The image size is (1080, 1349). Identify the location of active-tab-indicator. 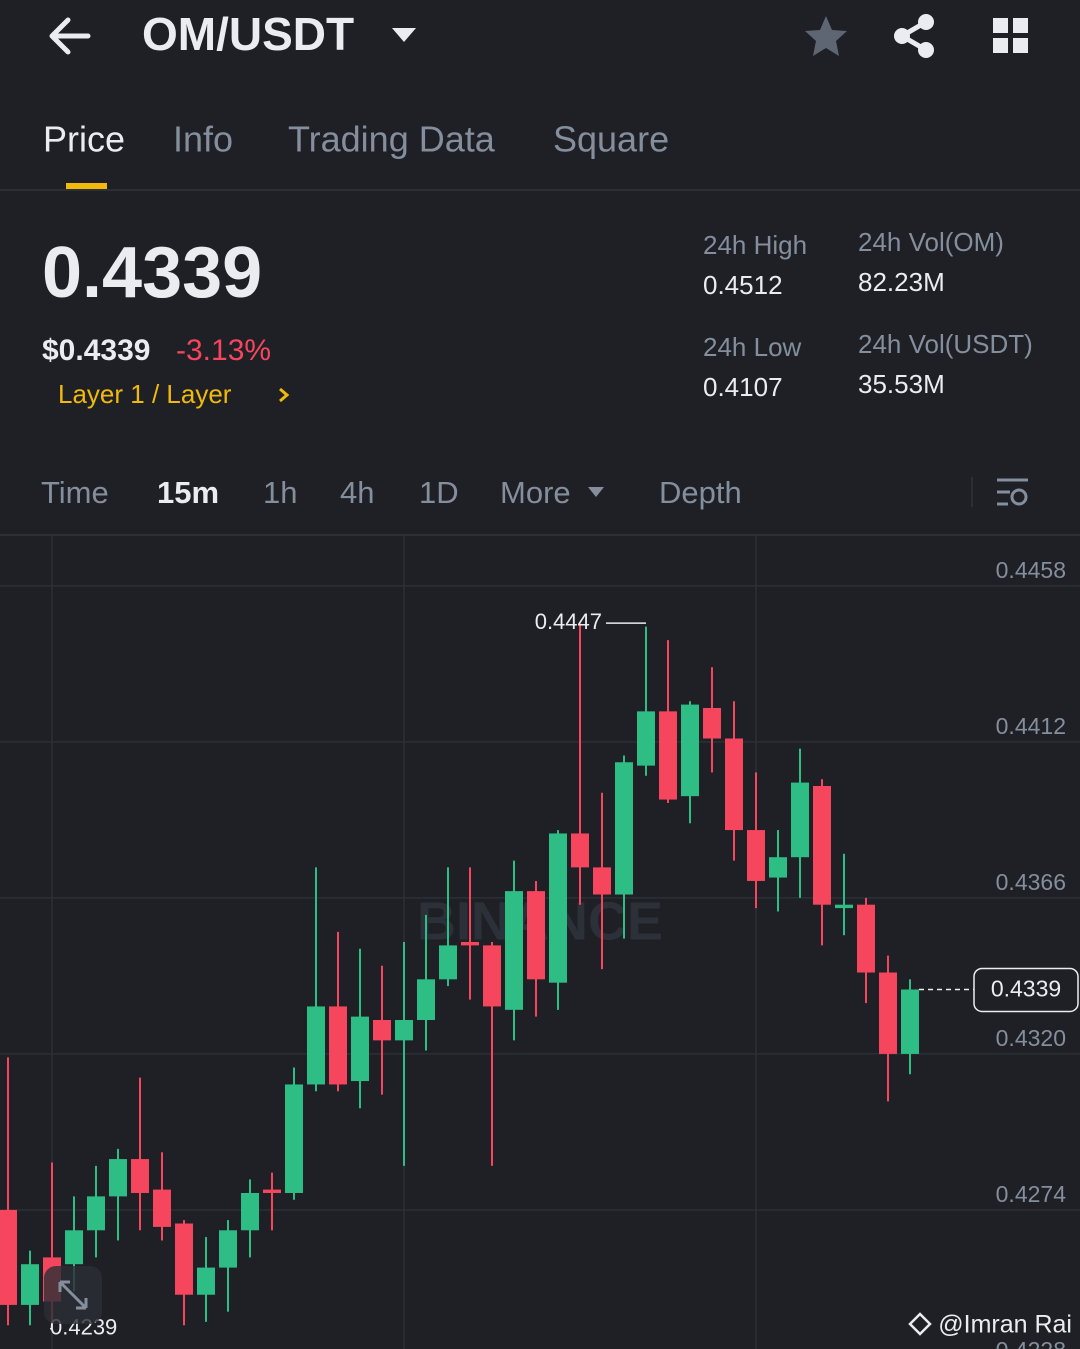
(86, 186).